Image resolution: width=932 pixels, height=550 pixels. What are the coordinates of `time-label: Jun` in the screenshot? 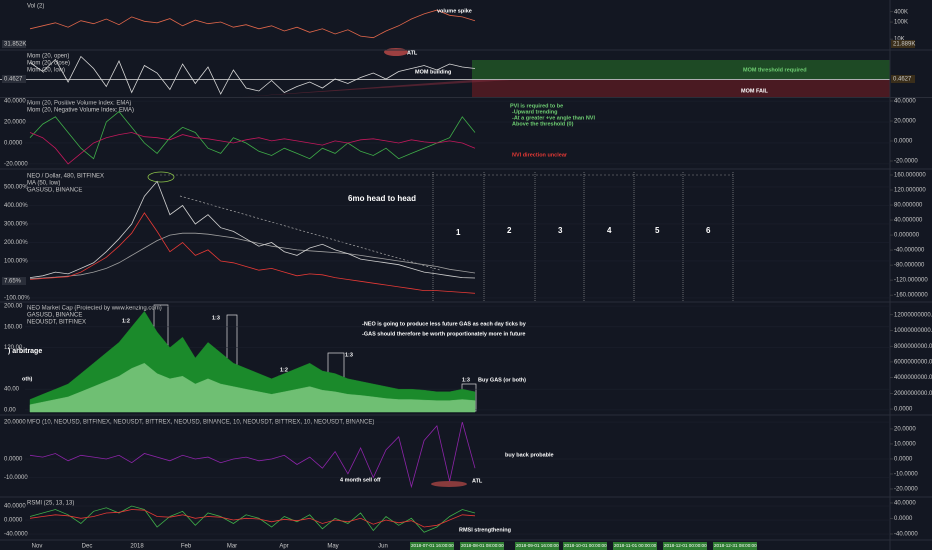 It's located at (383, 547).